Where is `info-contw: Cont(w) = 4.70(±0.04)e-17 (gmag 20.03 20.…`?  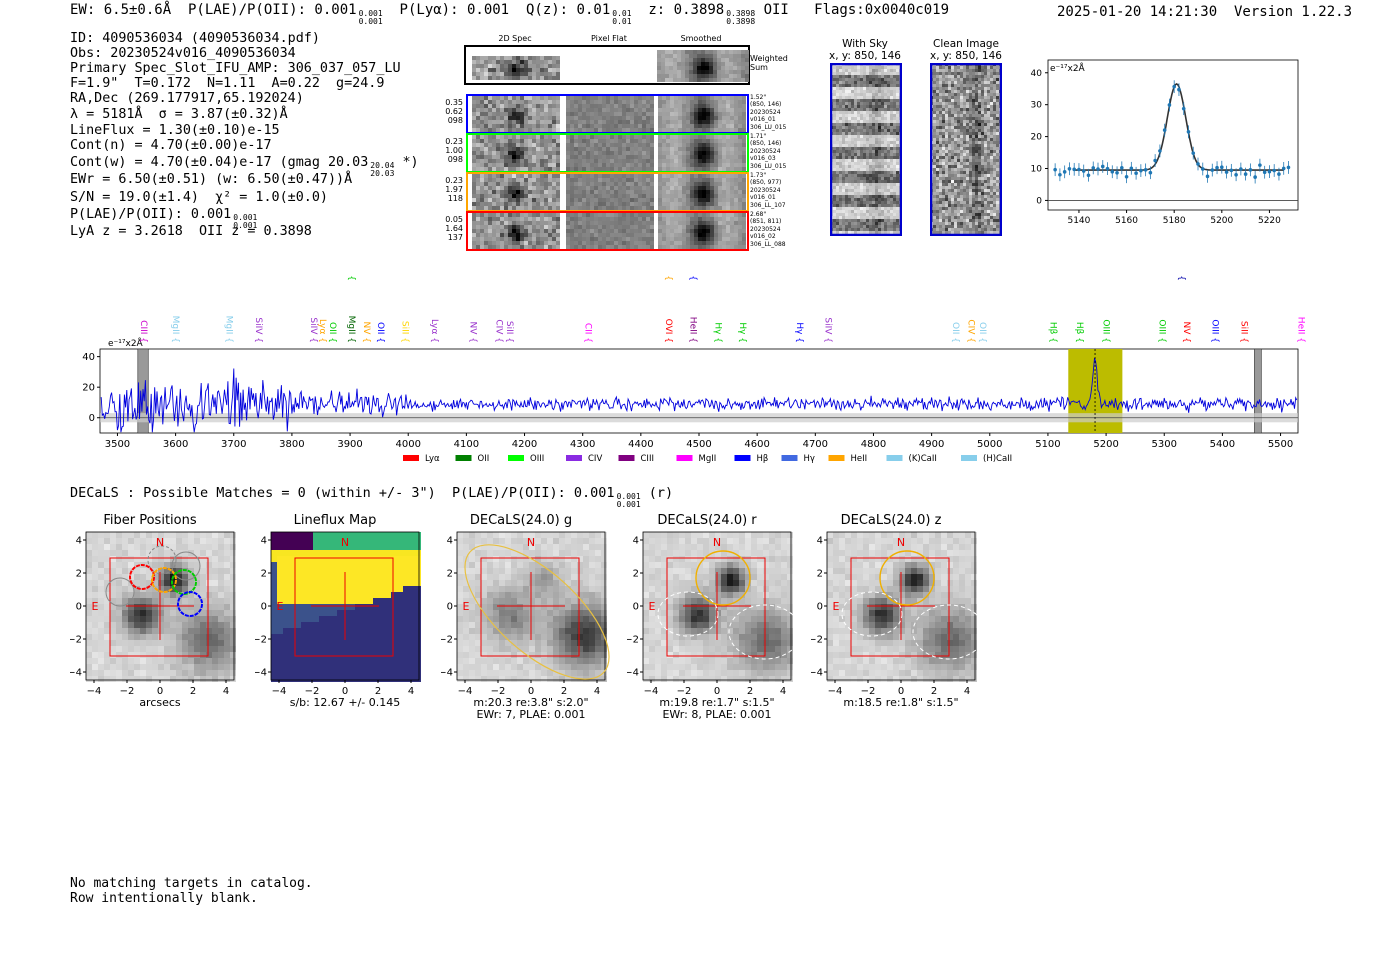 info-contw: Cont(w) = 4.70(±0.04)e-17 (gmag 20.03 20.… is located at coordinates (244, 166).